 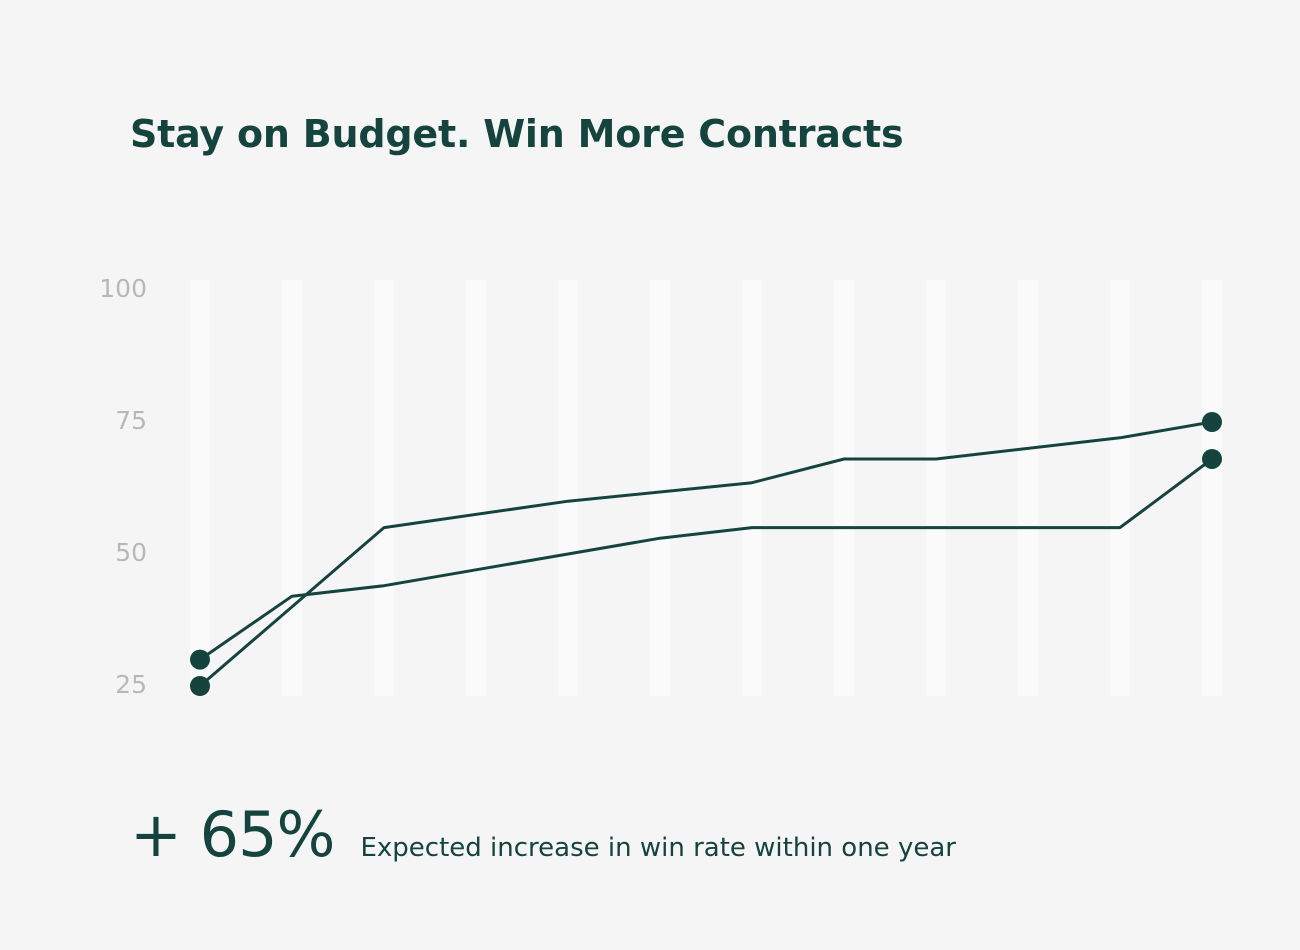 What do you see at coordinates (131, 420) in the screenshot?
I see `y-tick-label-75: 75` at bounding box center [131, 420].